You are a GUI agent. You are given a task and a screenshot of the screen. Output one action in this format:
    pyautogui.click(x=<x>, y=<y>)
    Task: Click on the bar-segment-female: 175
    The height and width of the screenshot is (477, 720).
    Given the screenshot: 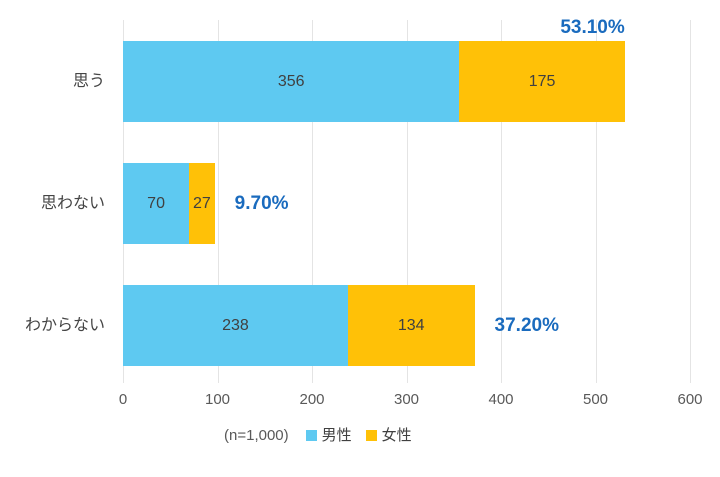 What is the action you would take?
    pyautogui.click(x=542, y=81)
    